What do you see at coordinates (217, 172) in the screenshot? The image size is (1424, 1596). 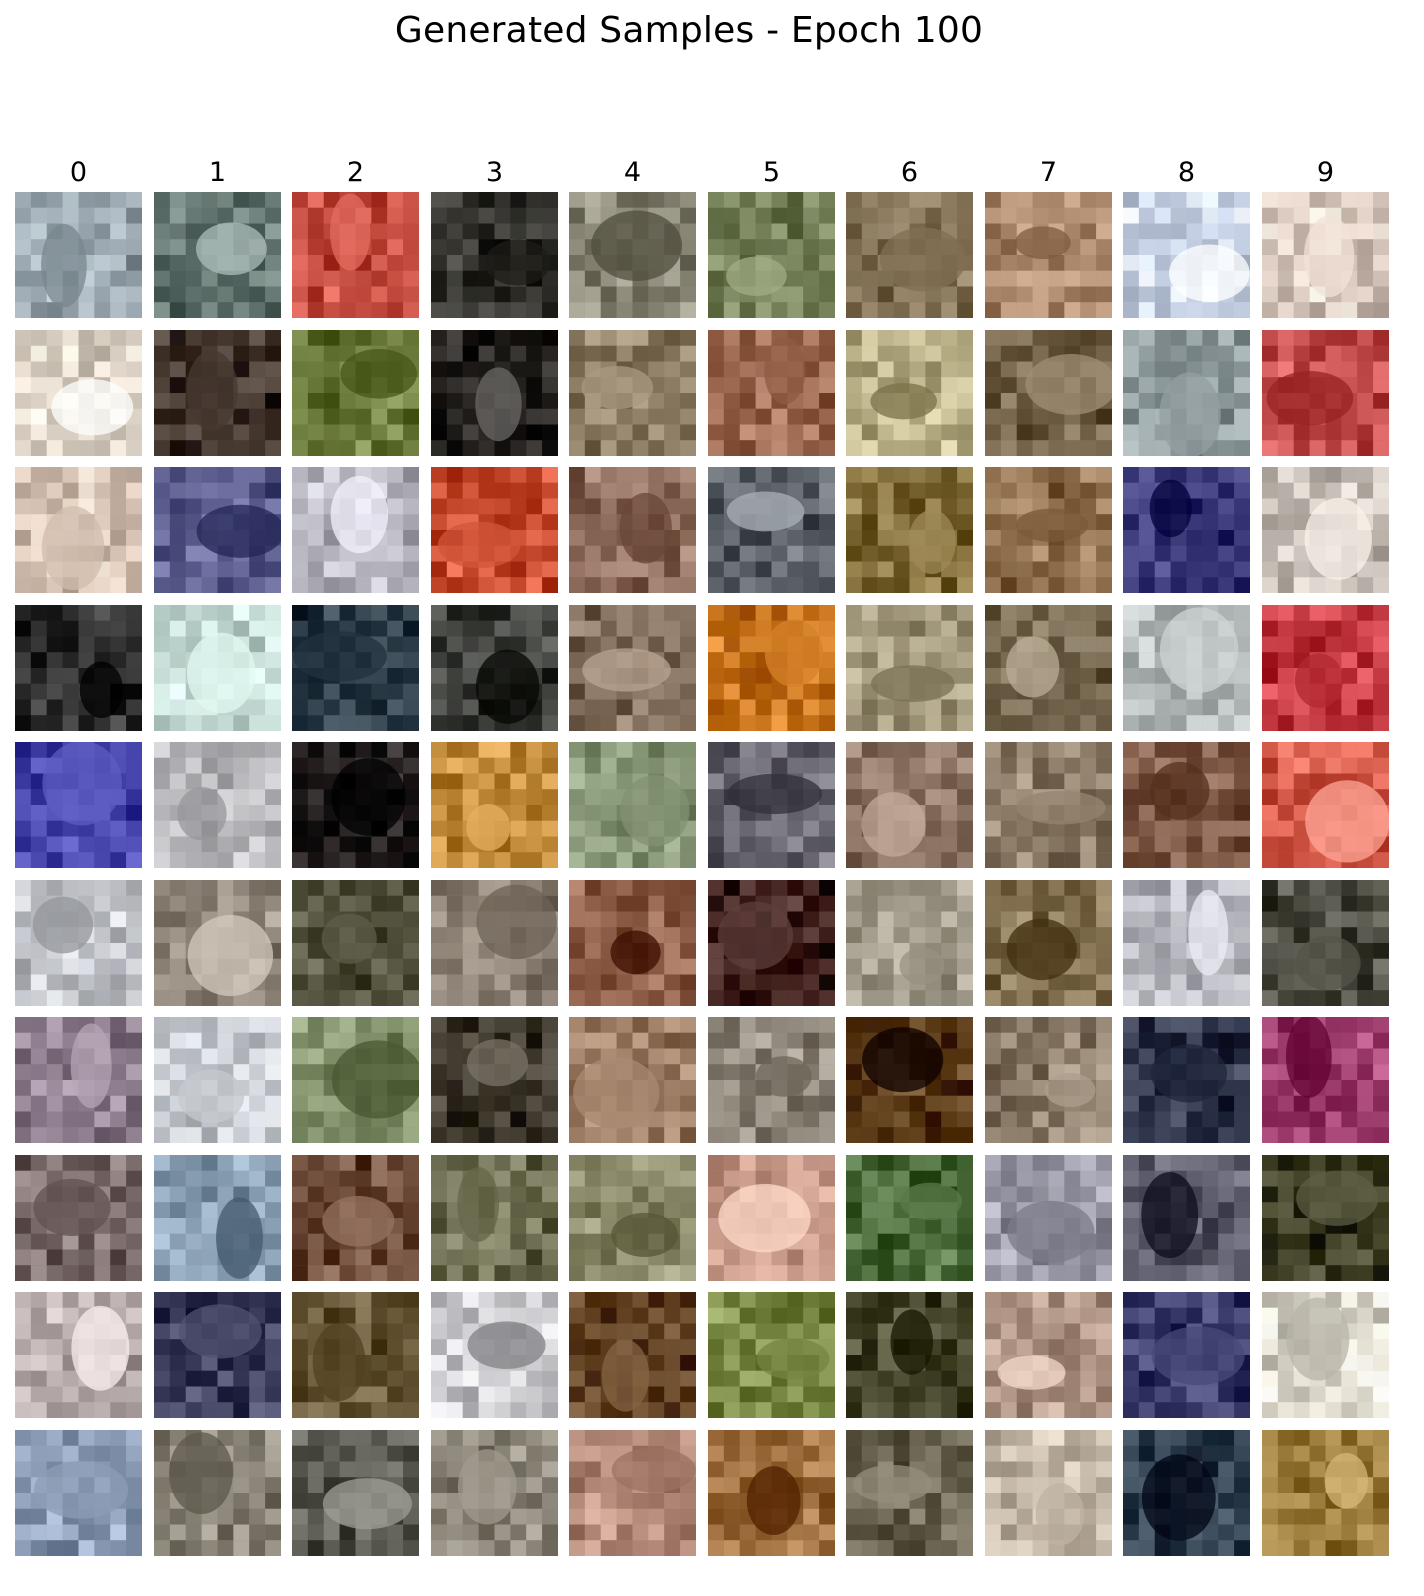 I see `column-header-1: 1` at bounding box center [217, 172].